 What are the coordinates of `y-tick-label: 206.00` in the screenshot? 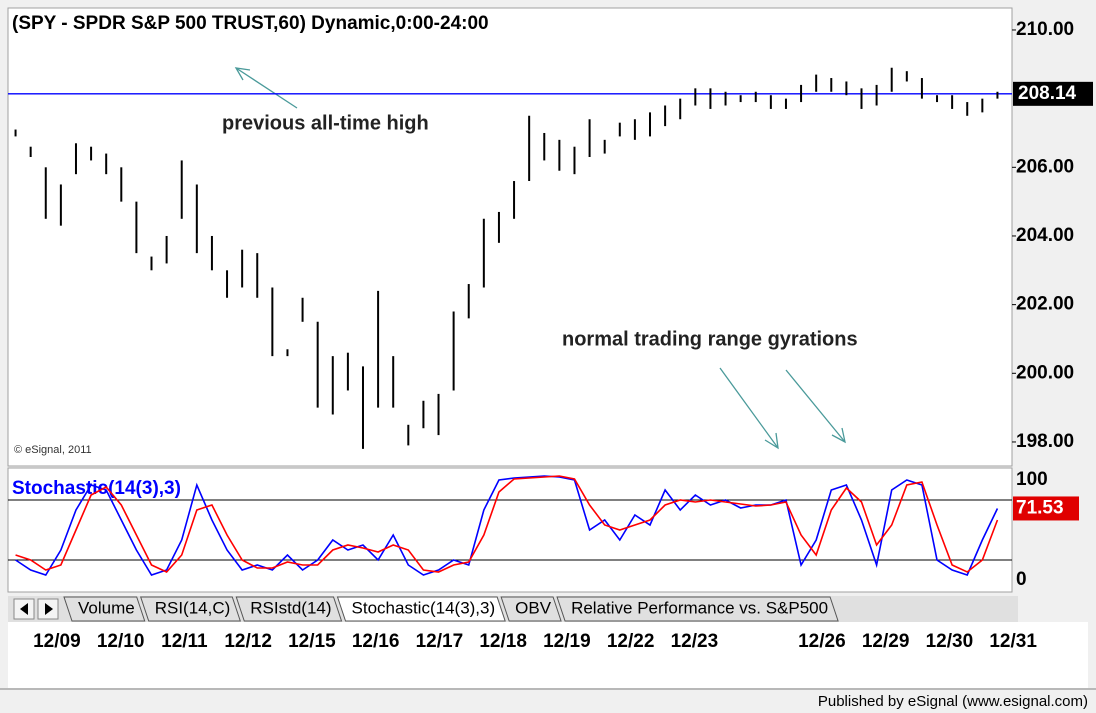 It's located at (1045, 166).